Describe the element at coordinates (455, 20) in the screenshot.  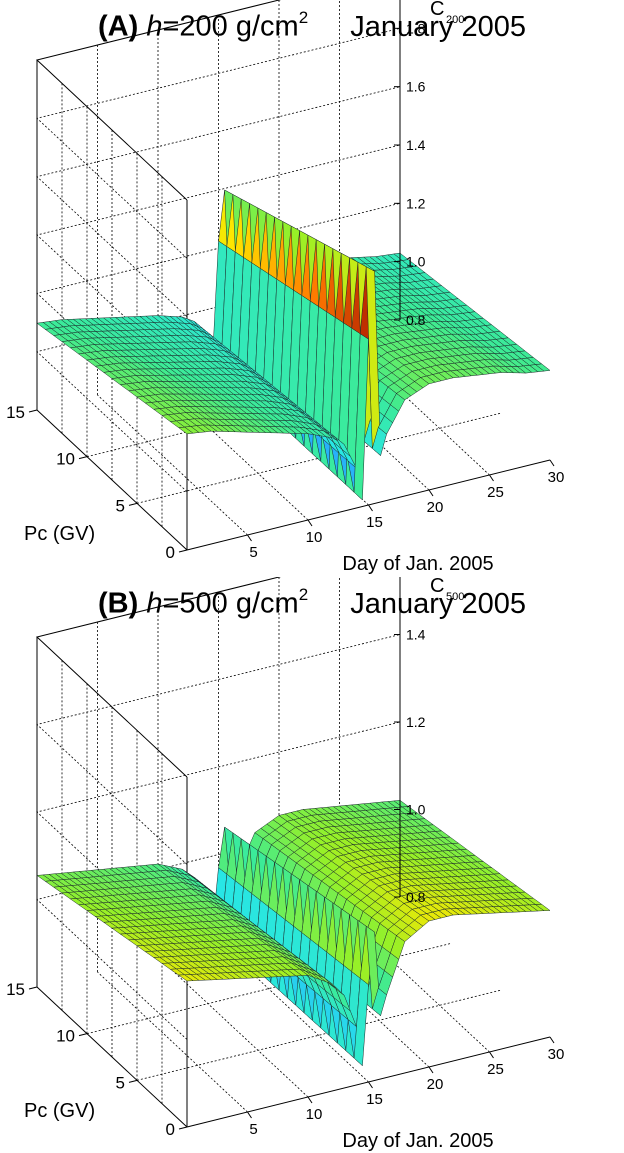
I see `z-axis-title-subscript: 200` at that location.